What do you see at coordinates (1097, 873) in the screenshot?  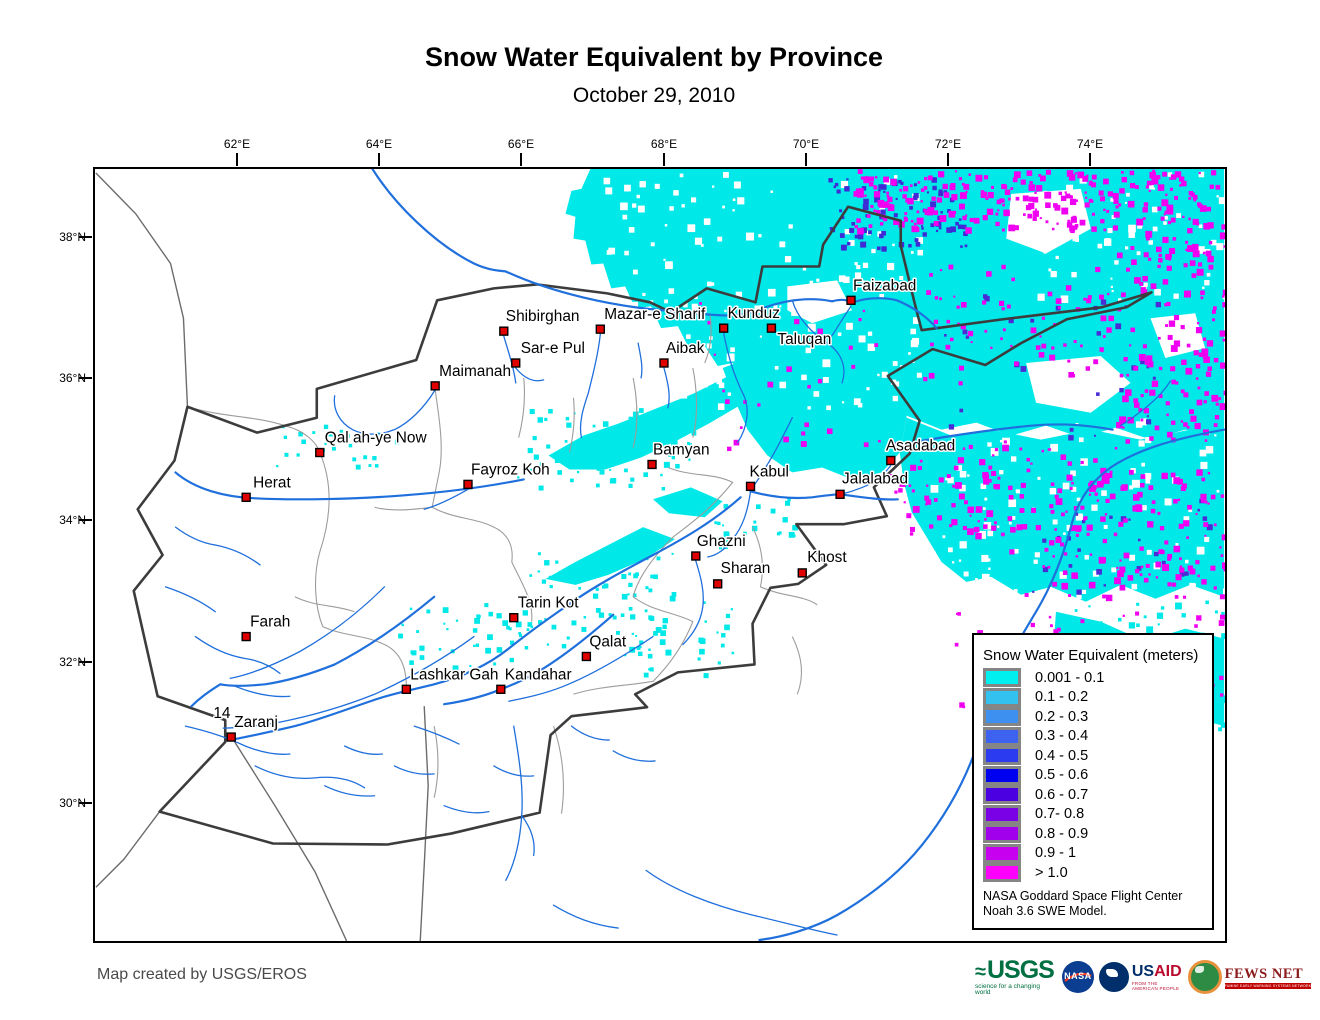 I see `legend-row: > 1.0` at bounding box center [1097, 873].